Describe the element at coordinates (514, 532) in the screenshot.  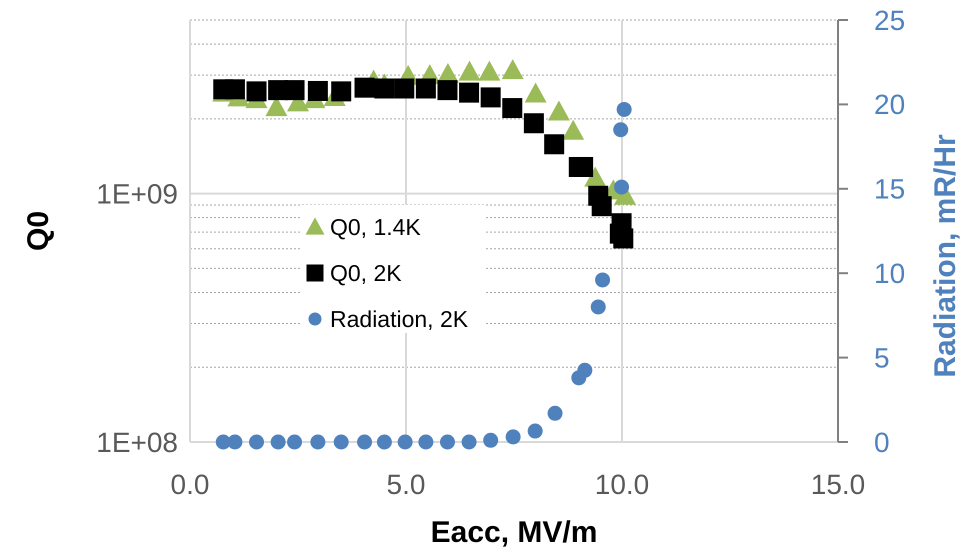
I see `x-axis-title: Eacc, MV/m` at that location.